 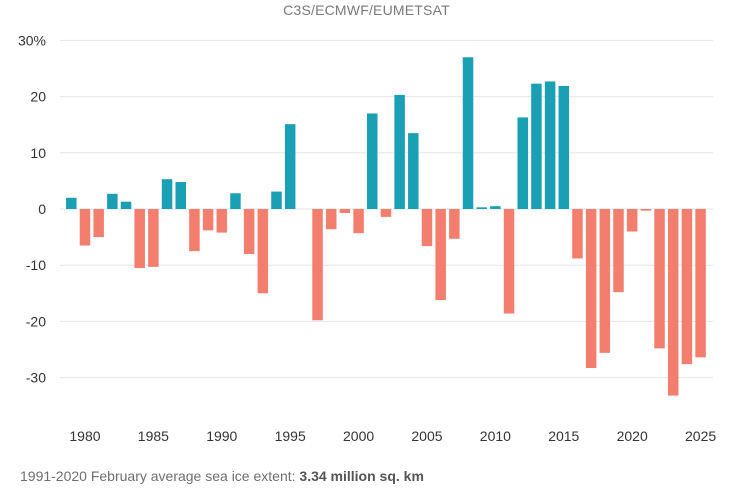 I want to click on bar-1999, so click(x=345, y=211).